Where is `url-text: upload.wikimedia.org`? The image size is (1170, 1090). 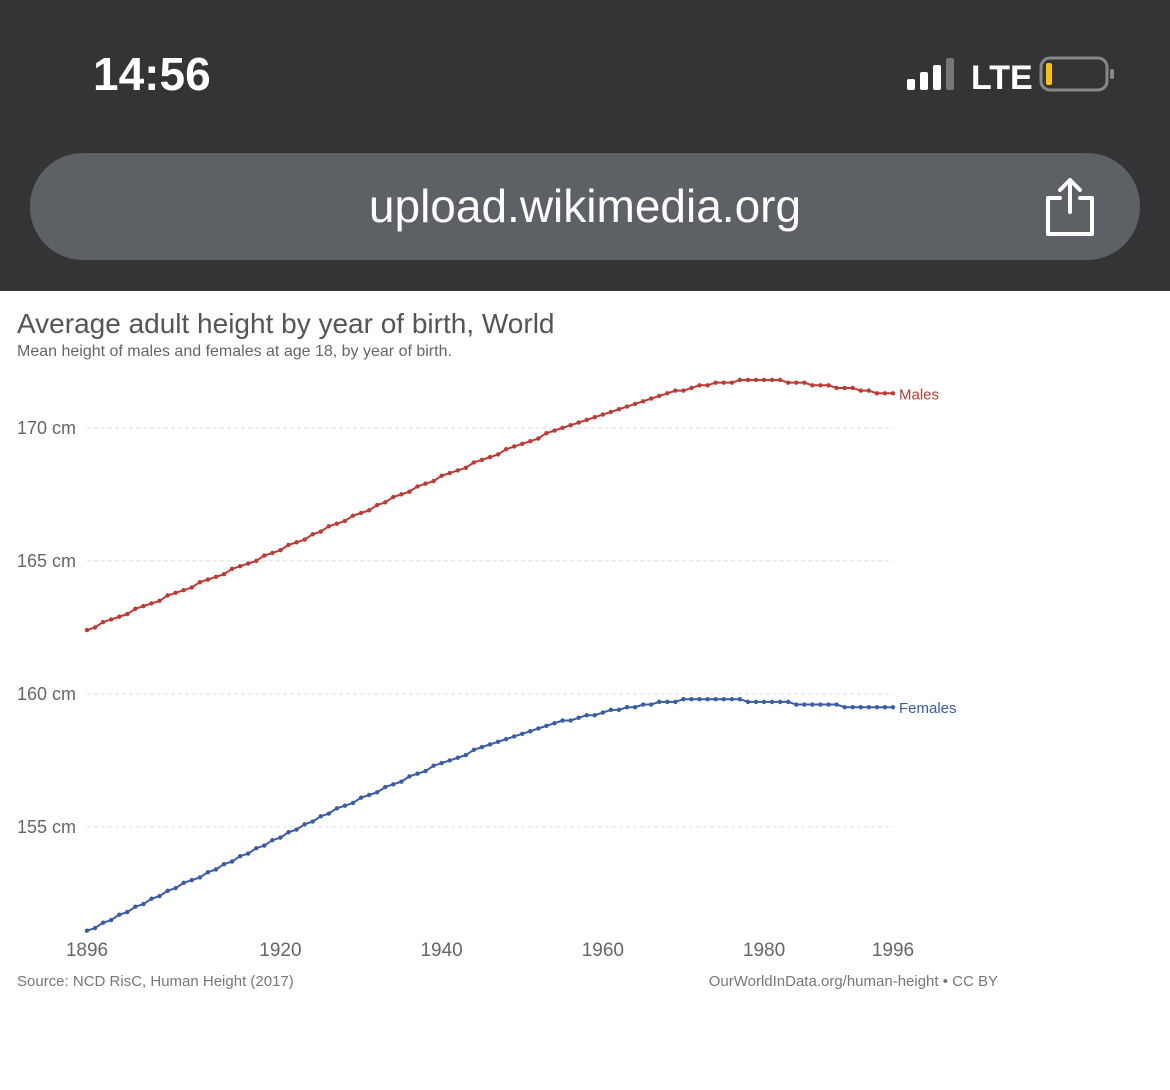
url-text: upload.wikimedia.org is located at coordinates (585, 206).